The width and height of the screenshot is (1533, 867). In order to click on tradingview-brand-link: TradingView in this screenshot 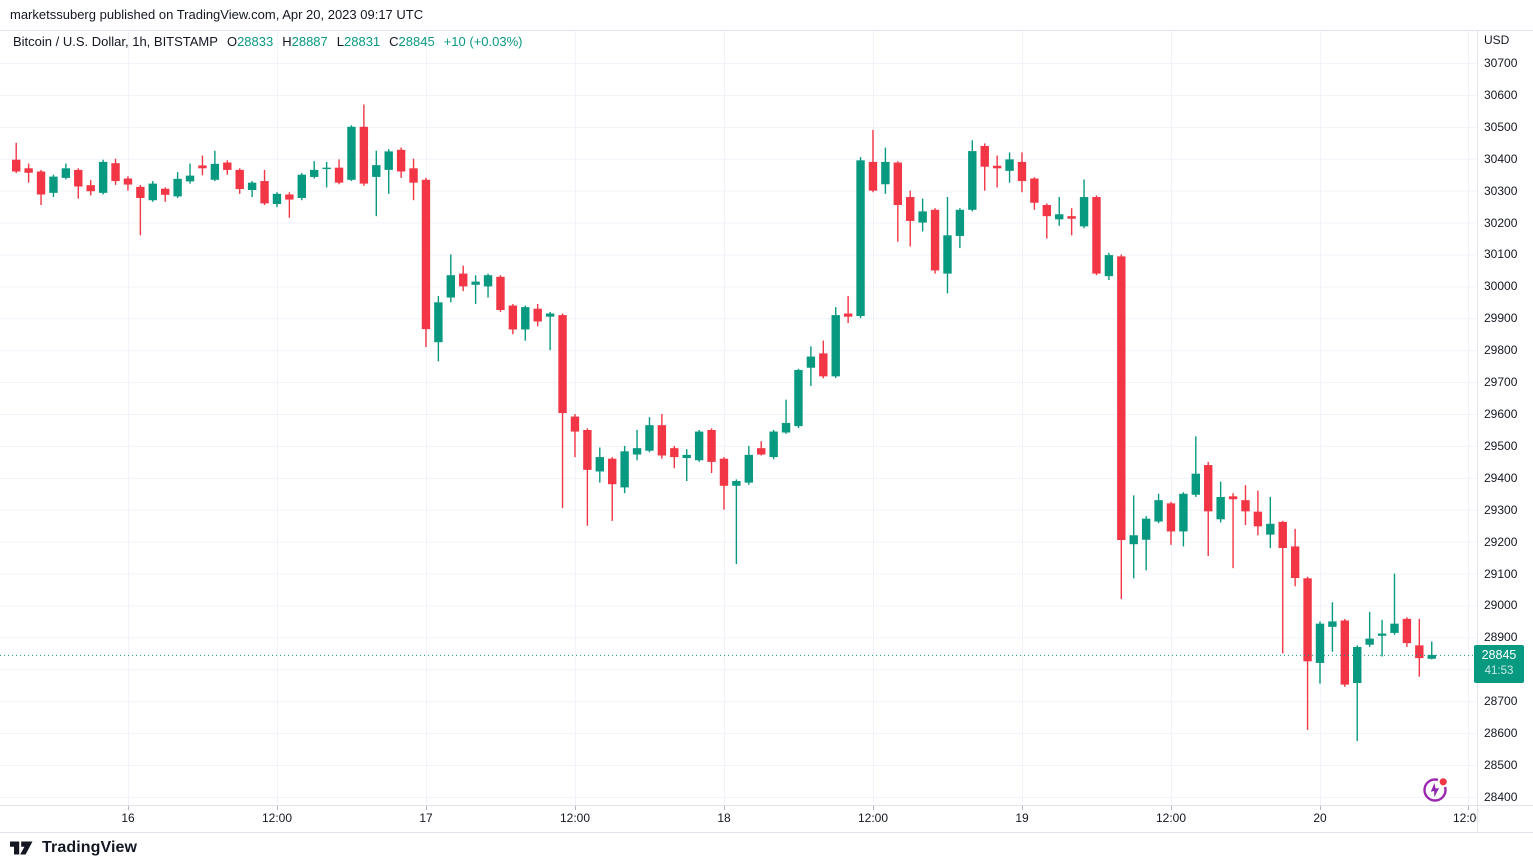, I will do `click(73, 848)`.